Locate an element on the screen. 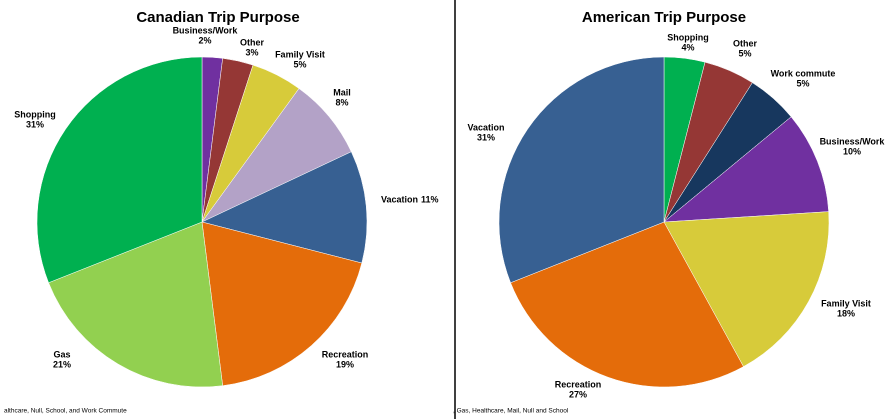 This screenshot has width=886, height=419. slice-value-label: 11% is located at coordinates (430, 199).